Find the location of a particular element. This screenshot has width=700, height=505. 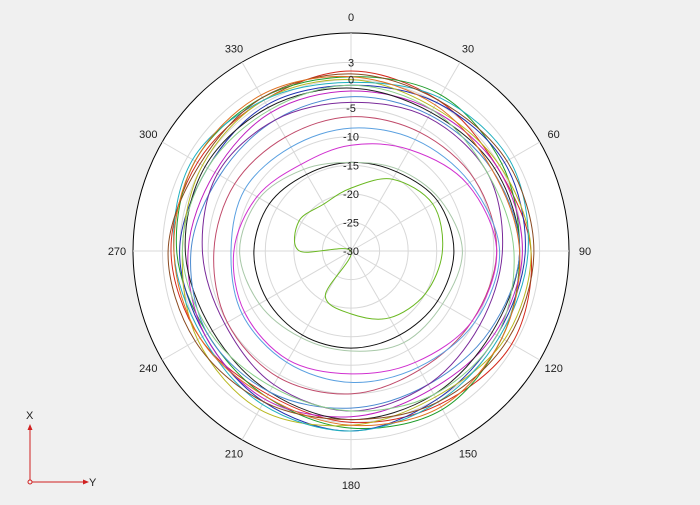

y-axis-label: Y is located at coordinates (93, 483).